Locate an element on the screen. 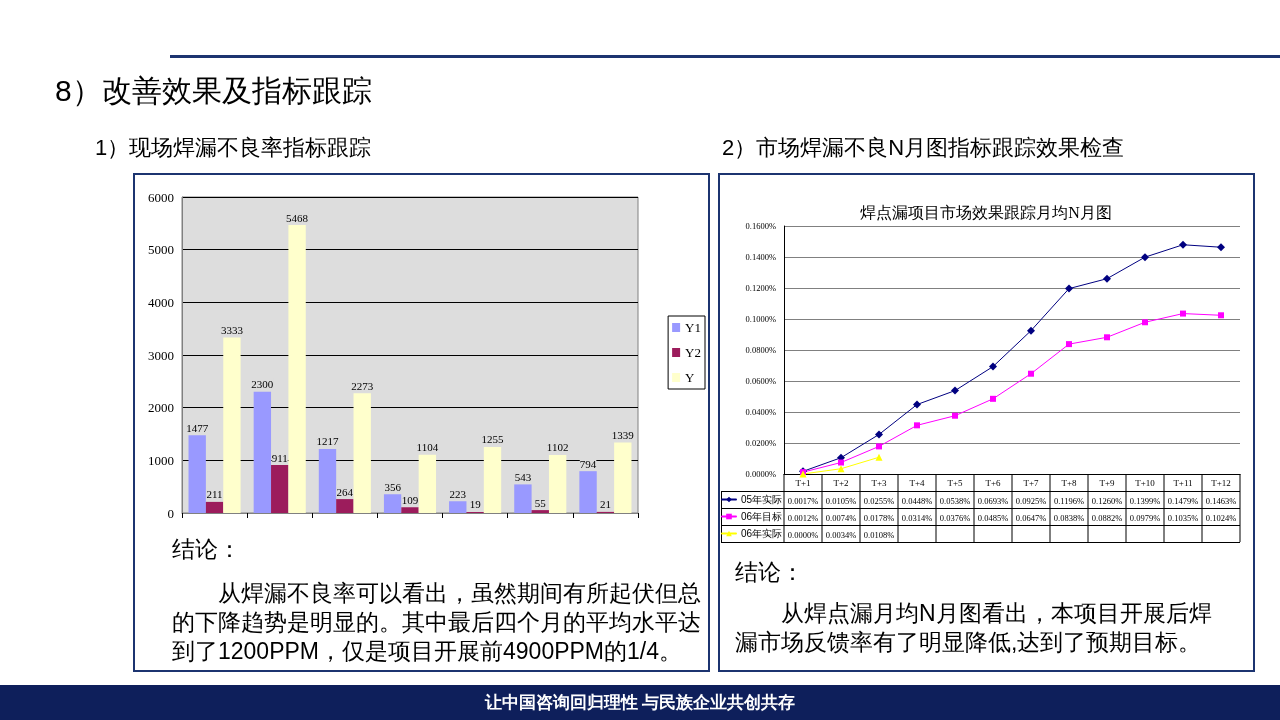 Image resolution: width=1280 pixels, height=720 pixels. legend-label: 05年实际 is located at coordinates (762, 499).